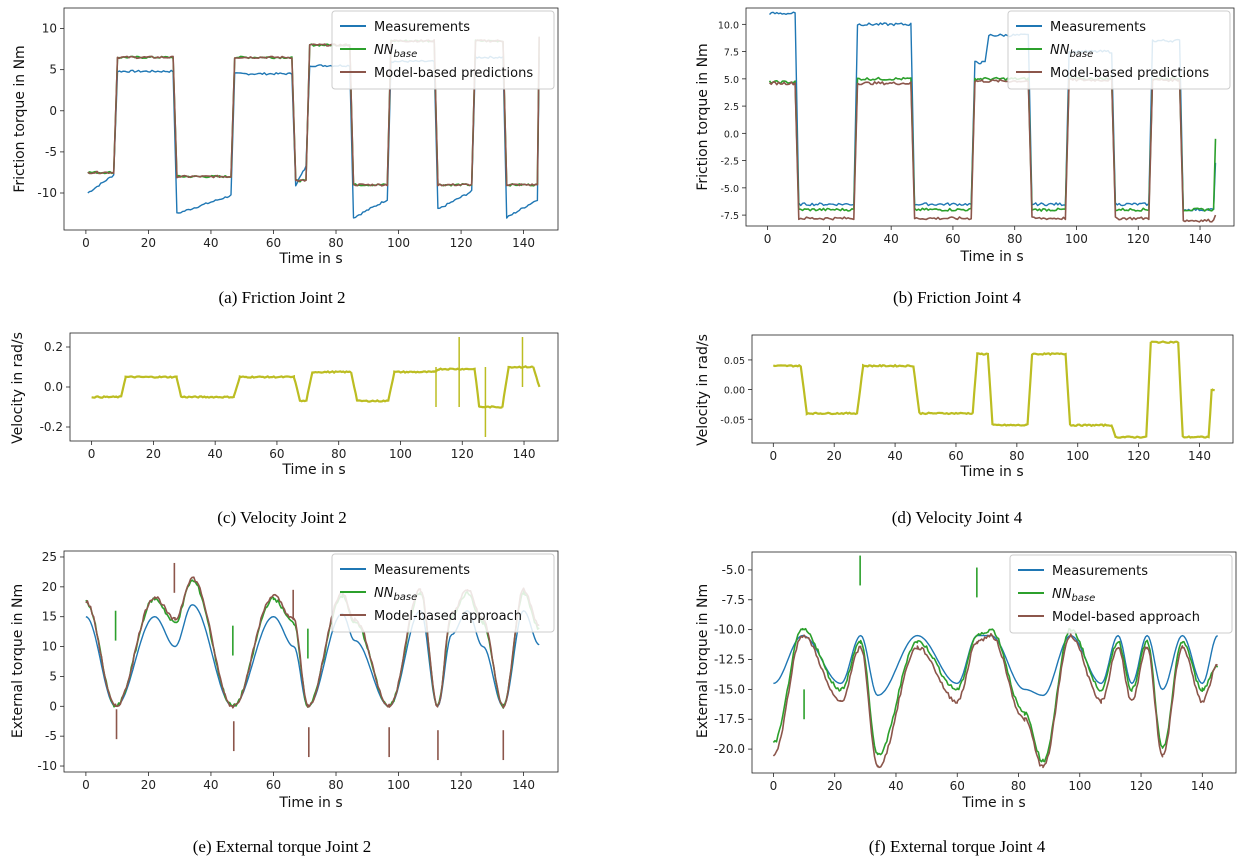 The image size is (1239, 864). I want to click on x-tick-label-a-7: 140, so click(523, 243).